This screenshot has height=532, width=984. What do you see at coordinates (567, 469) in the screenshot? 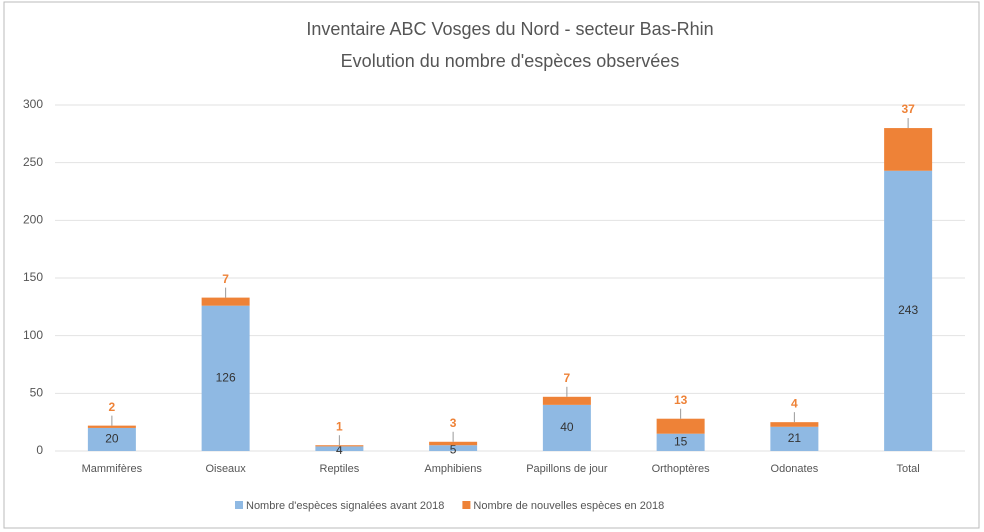
I see `x-tick-label: Papillons de jour` at bounding box center [567, 469].